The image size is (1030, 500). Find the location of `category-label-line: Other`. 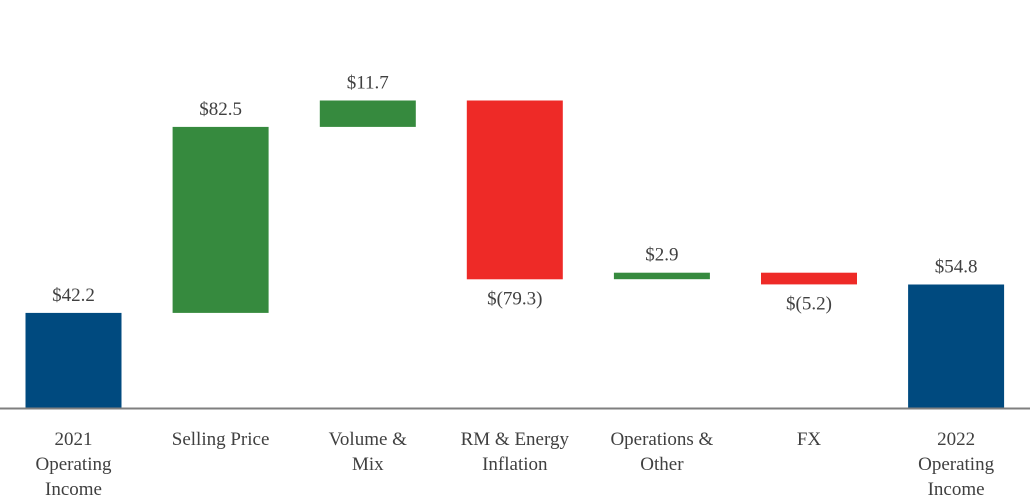

category-label-line: Other is located at coordinates (662, 464).